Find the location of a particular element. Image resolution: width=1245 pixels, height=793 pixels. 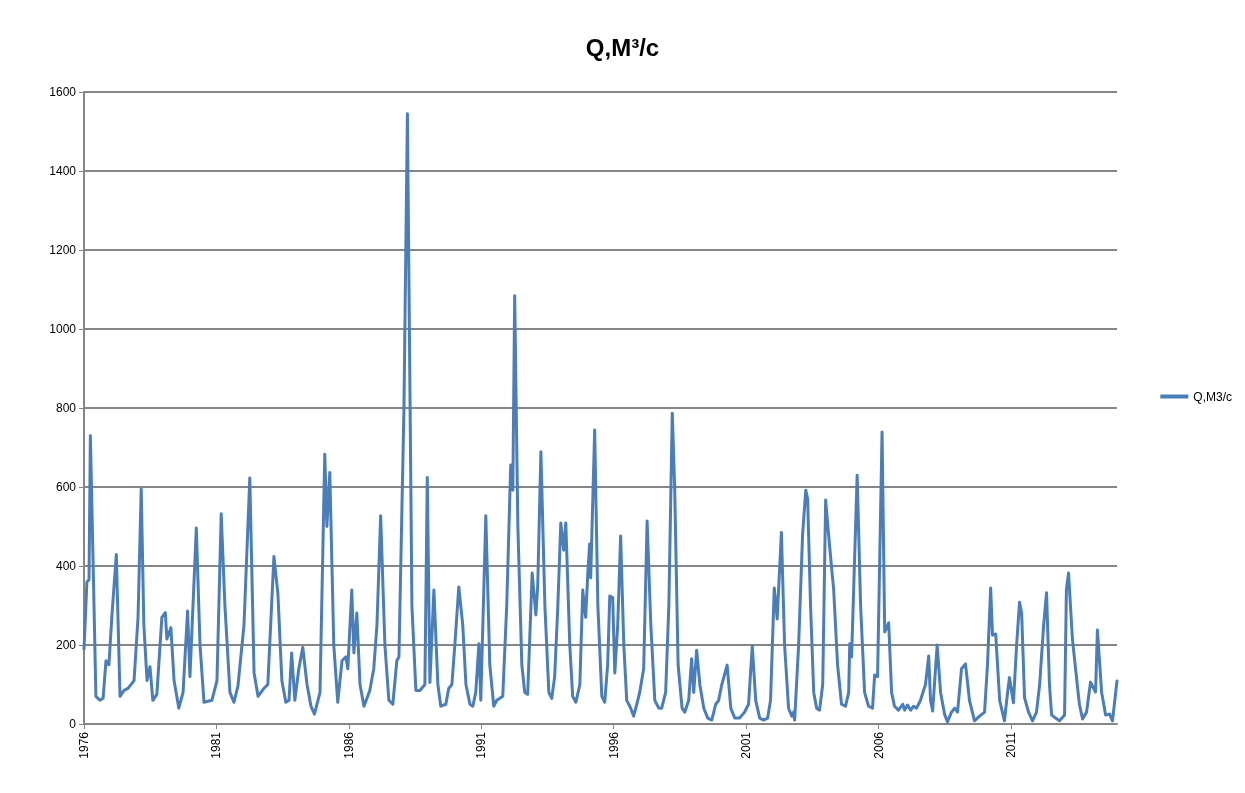

y-tick-label: 200 is located at coordinates (66, 645).